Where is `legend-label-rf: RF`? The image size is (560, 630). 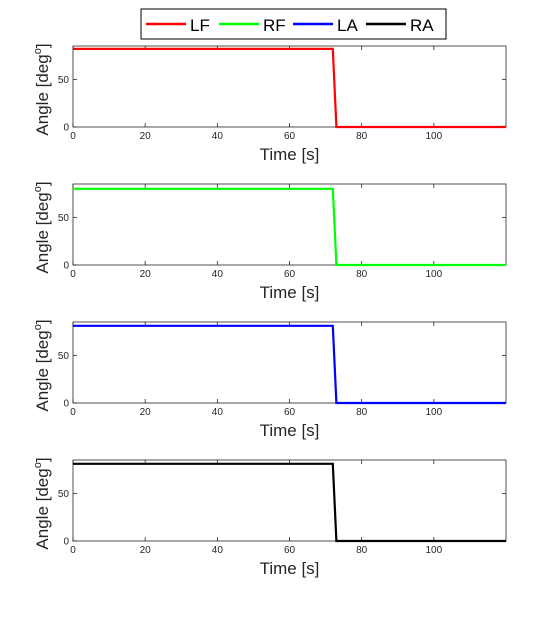
legend-label-rf: RF is located at coordinates (274, 25).